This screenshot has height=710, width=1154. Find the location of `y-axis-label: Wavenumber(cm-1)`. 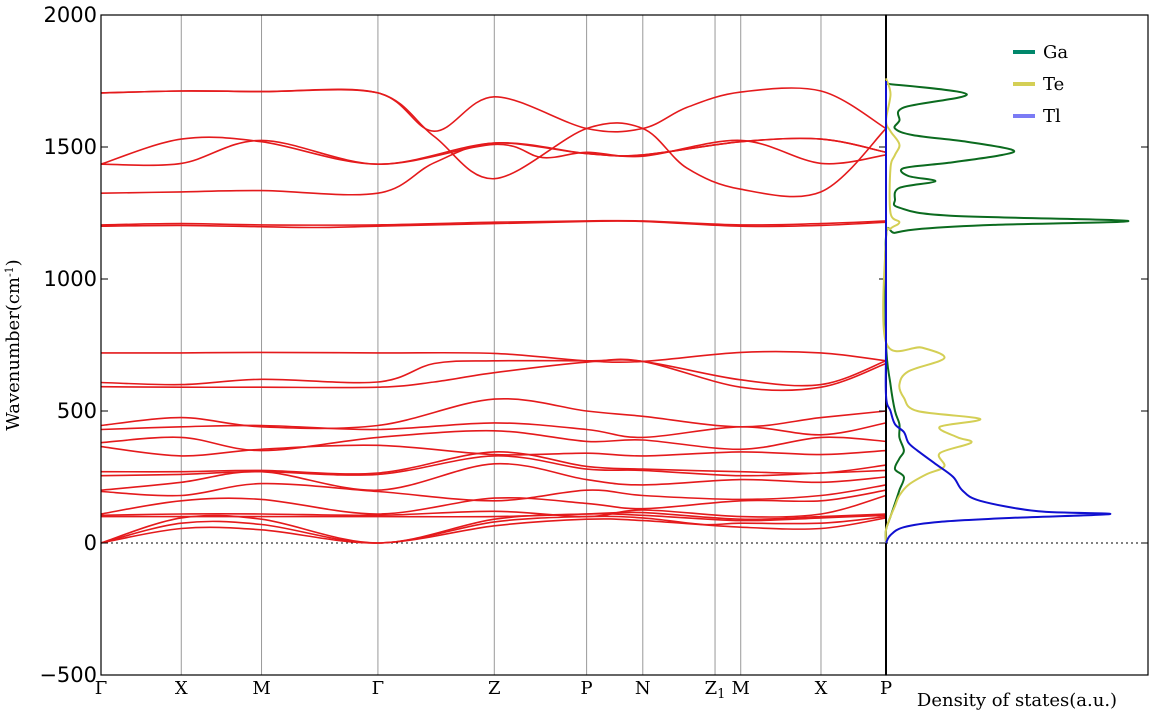

y-axis-label: Wavenumber(cm-1) is located at coordinates (14, 344).